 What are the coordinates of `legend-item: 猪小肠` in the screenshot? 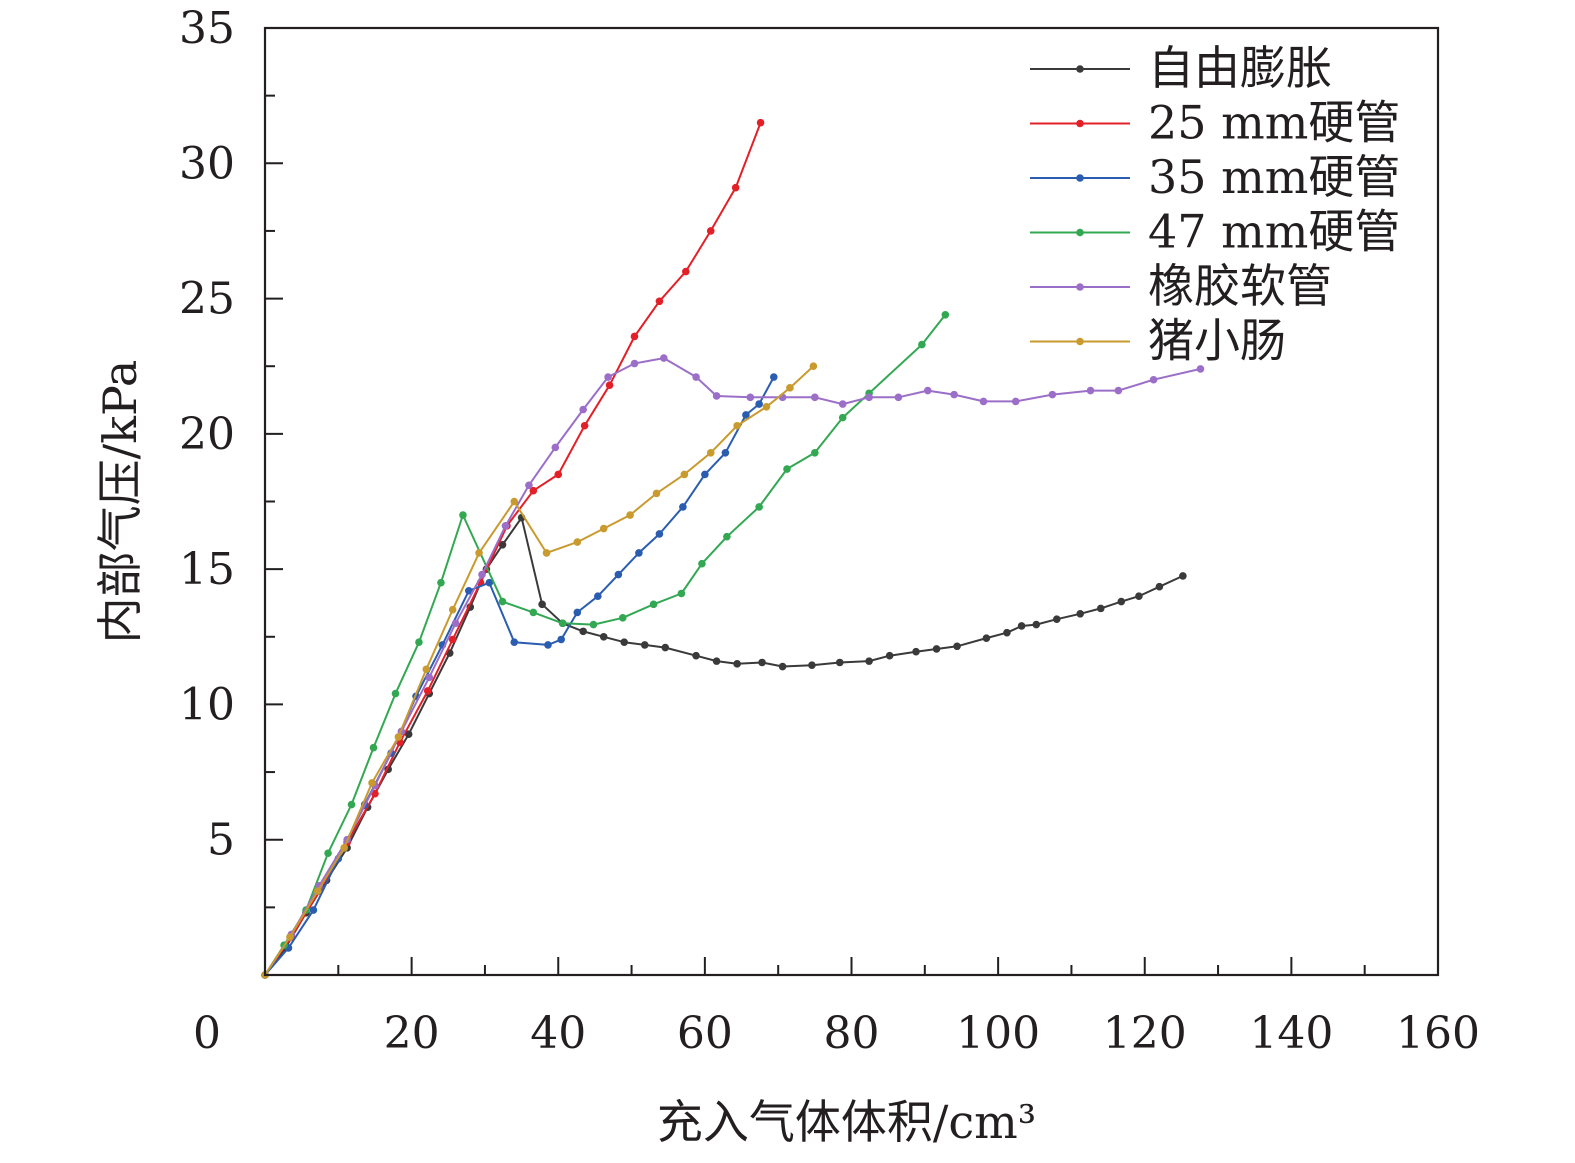 It's located at (1158, 341).